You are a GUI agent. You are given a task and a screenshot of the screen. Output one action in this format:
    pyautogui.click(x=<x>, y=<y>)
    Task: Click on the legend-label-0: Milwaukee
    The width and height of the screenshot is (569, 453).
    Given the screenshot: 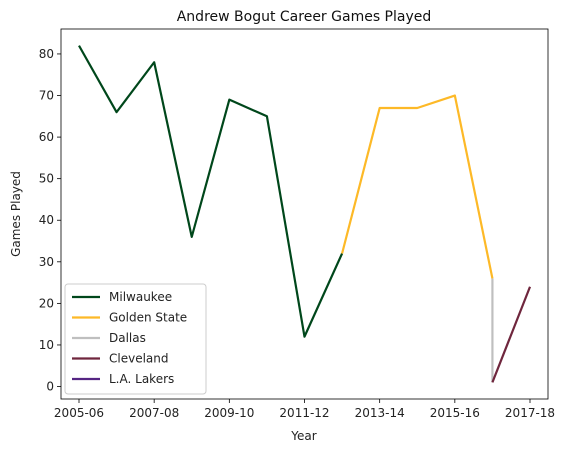 What is the action you would take?
    pyautogui.click(x=140, y=297)
    